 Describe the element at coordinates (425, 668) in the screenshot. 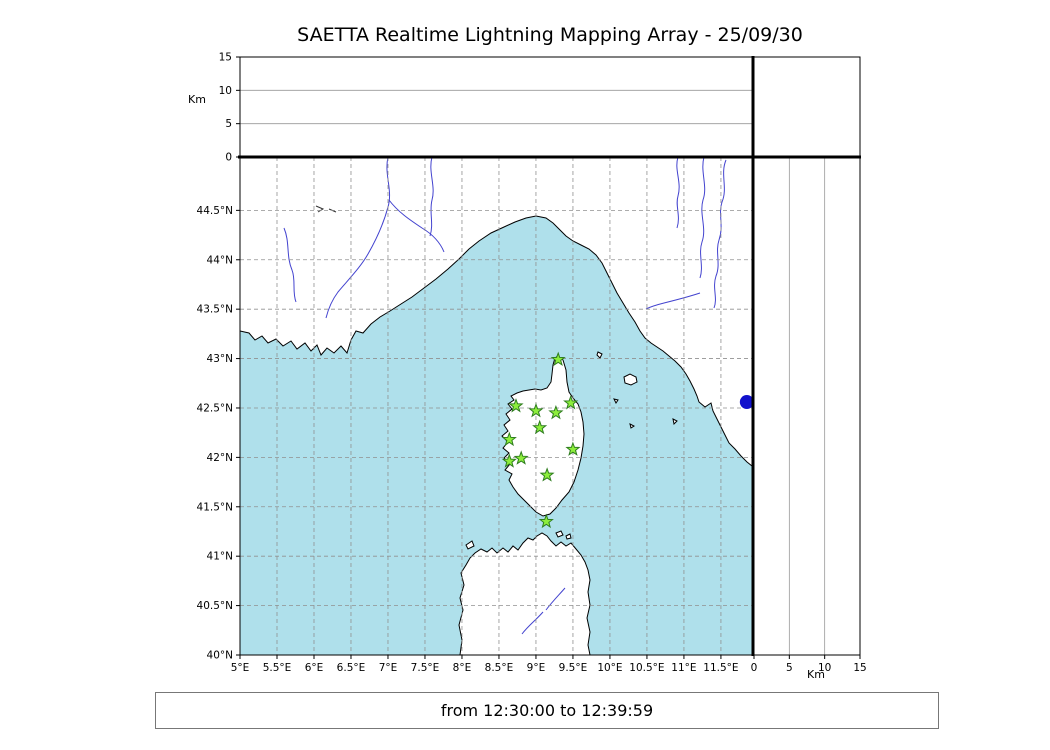

I see `lon-tick-label: 7.5°E` at that location.